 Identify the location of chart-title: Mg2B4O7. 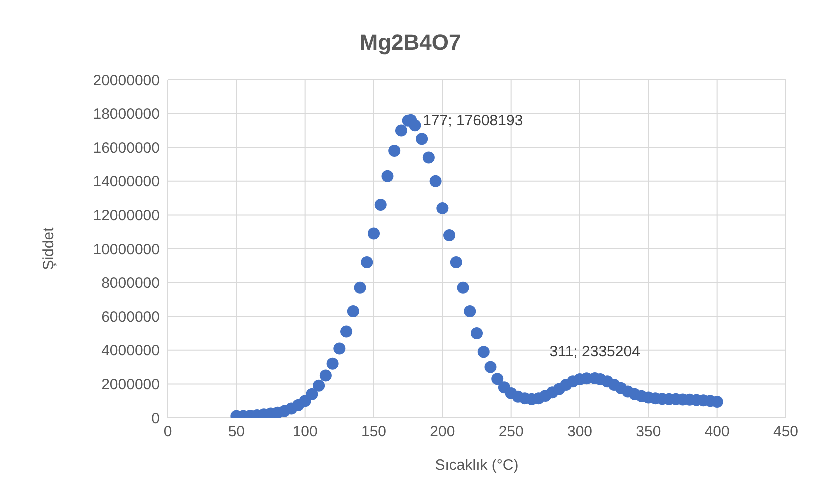
(410, 43).